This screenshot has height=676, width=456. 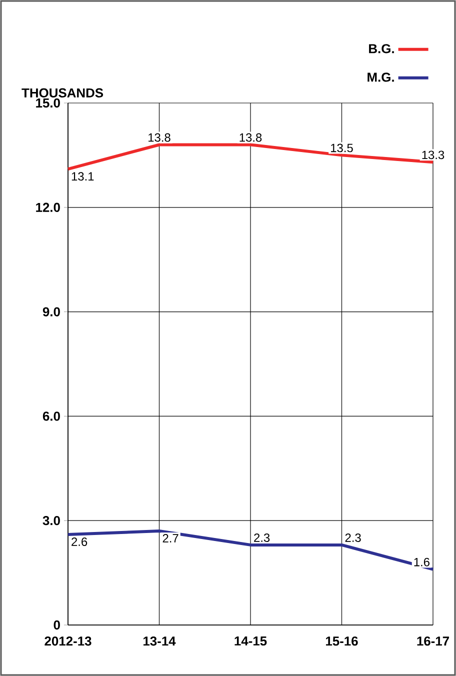 I want to click on y-tick-label: 0, so click(x=57, y=625).